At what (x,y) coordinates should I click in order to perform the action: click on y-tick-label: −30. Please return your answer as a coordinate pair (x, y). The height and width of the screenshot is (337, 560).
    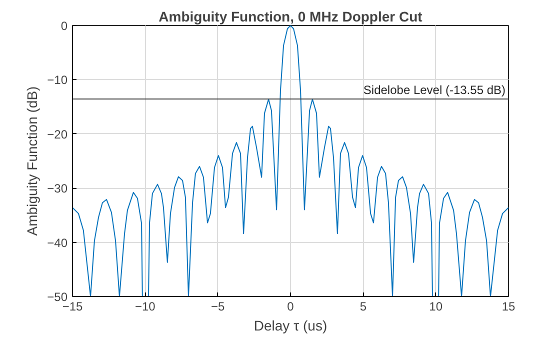
    Looking at the image, I should click on (57, 189).